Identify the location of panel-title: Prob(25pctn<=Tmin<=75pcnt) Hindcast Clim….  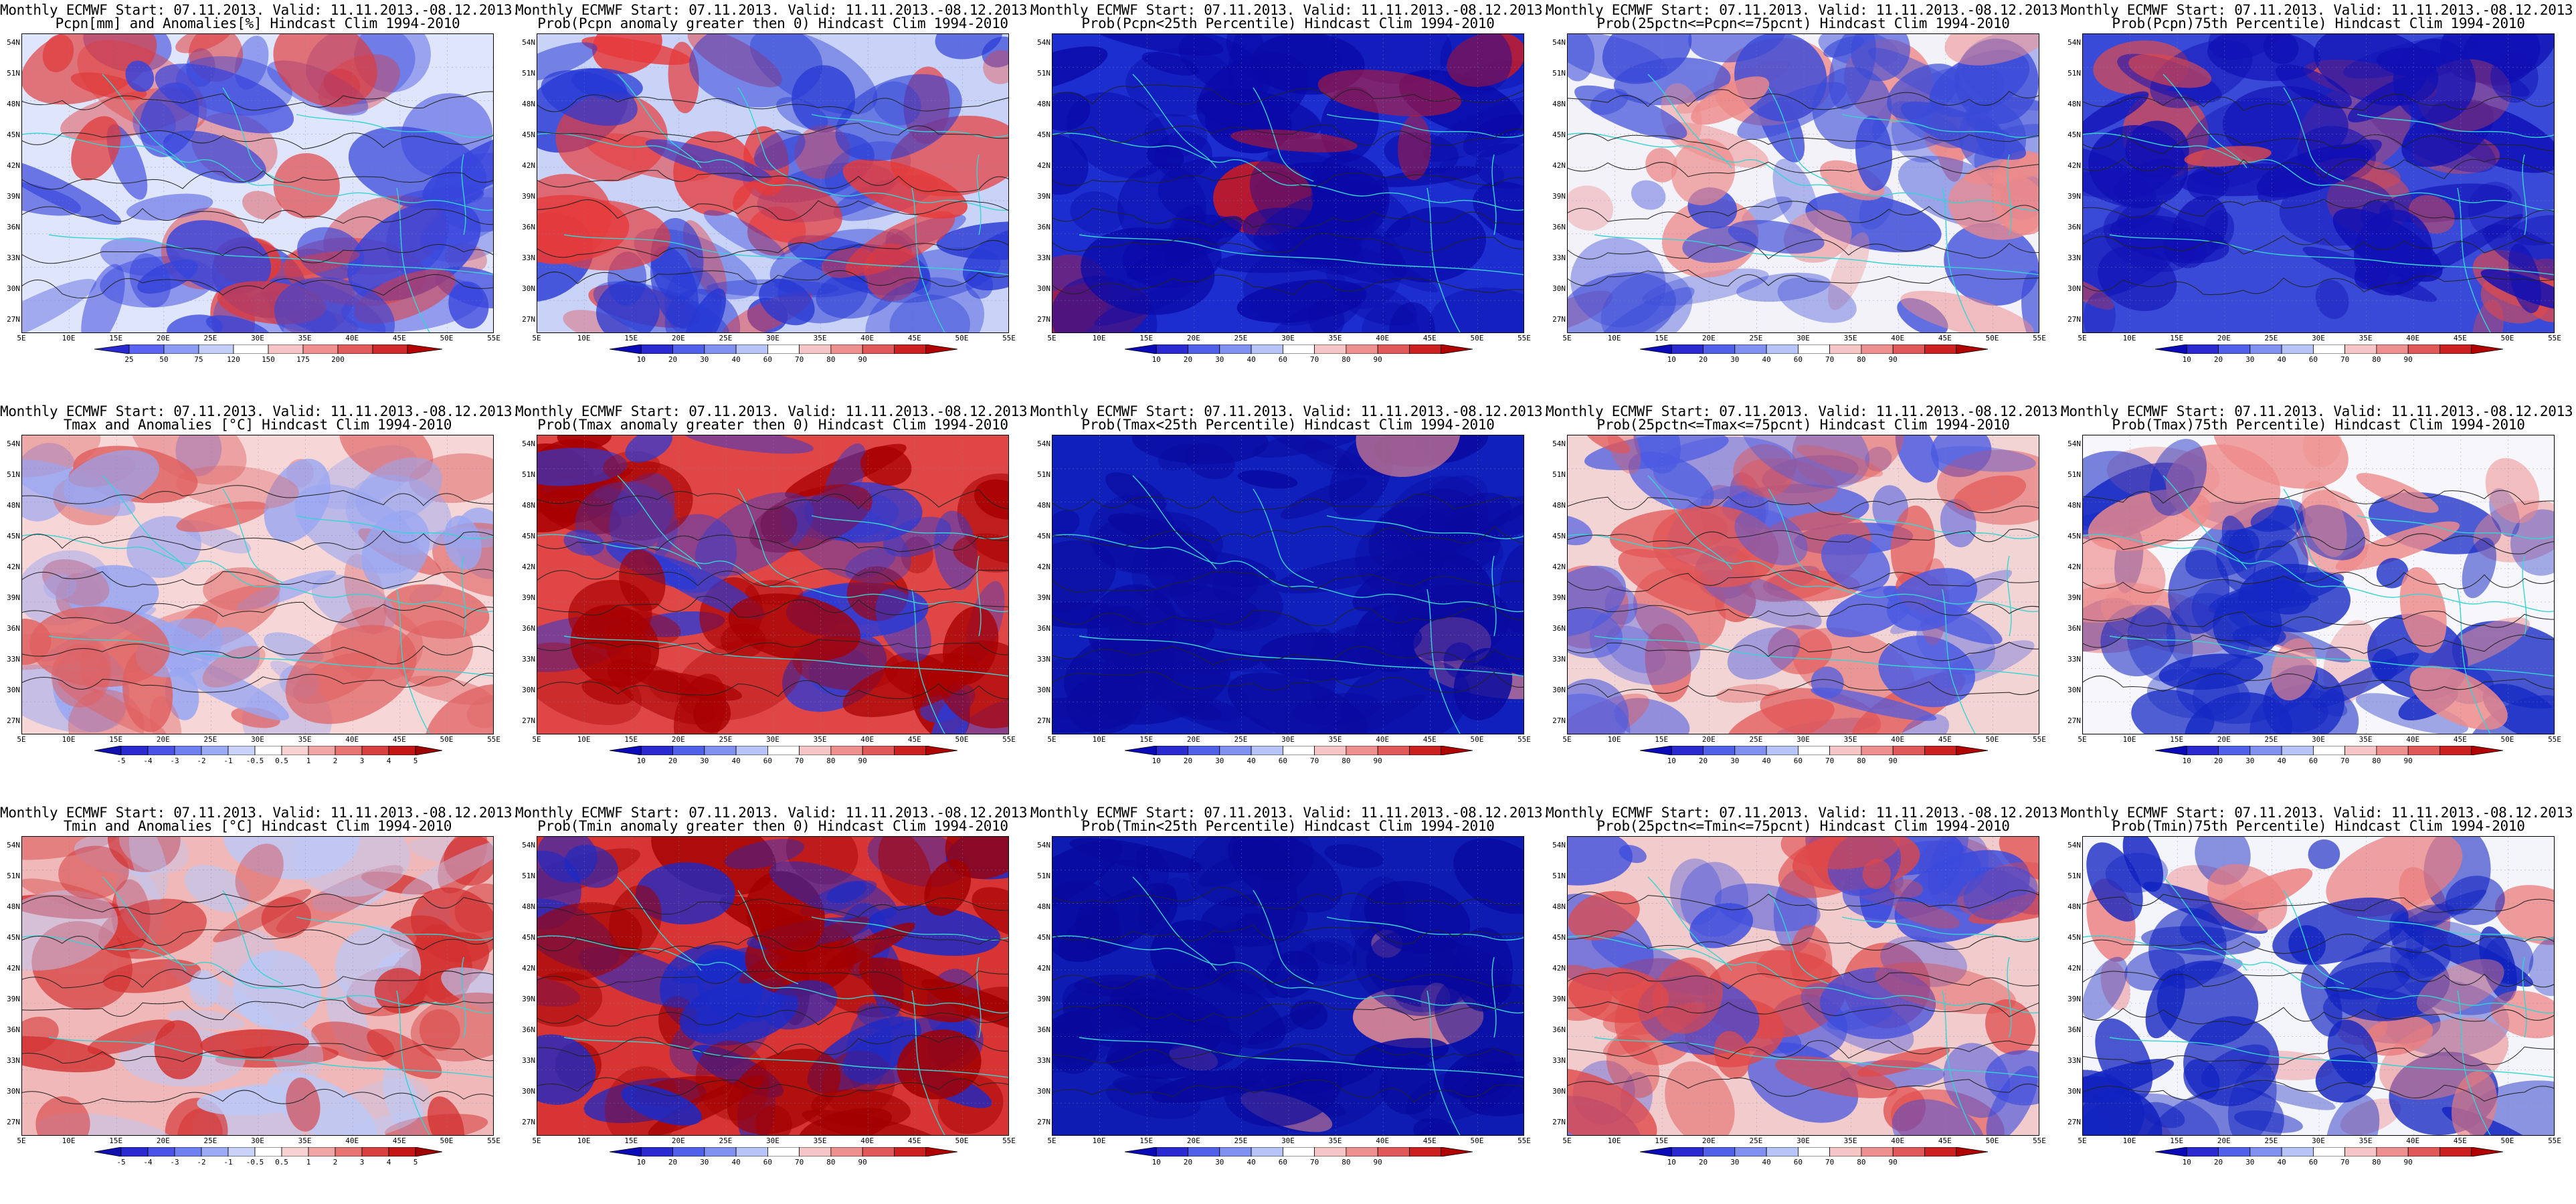
(1803, 826).